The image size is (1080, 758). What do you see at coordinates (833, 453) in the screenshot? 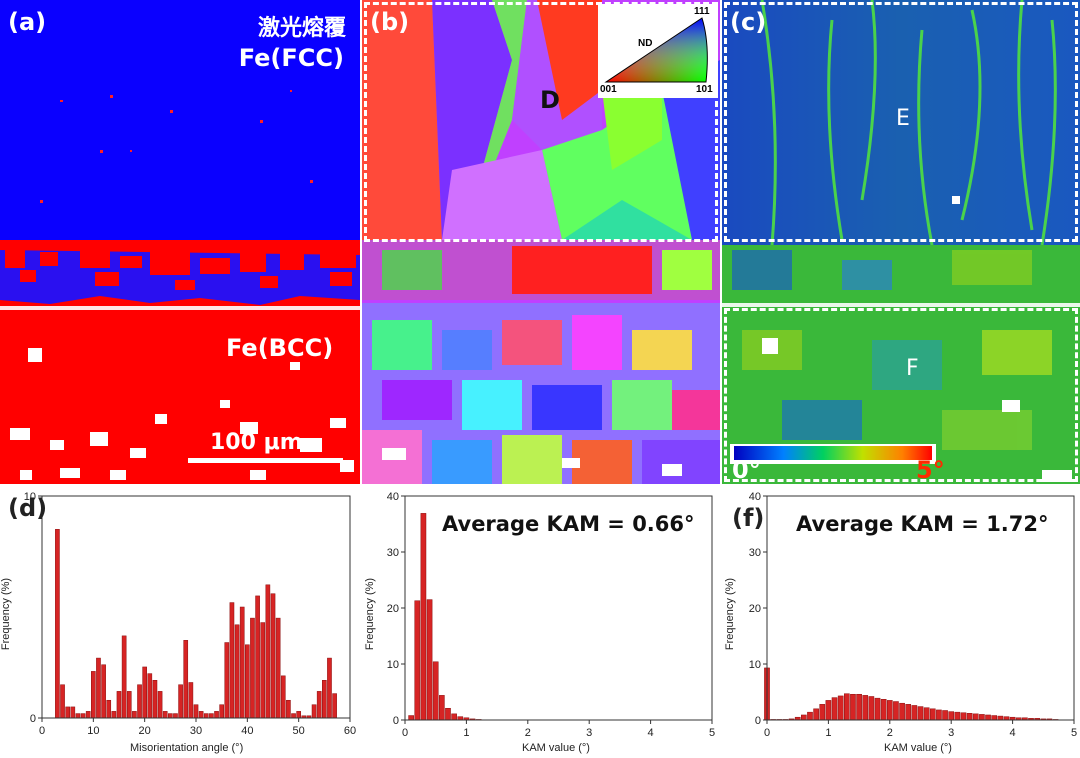
I see `kam-colorbar` at bounding box center [833, 453].